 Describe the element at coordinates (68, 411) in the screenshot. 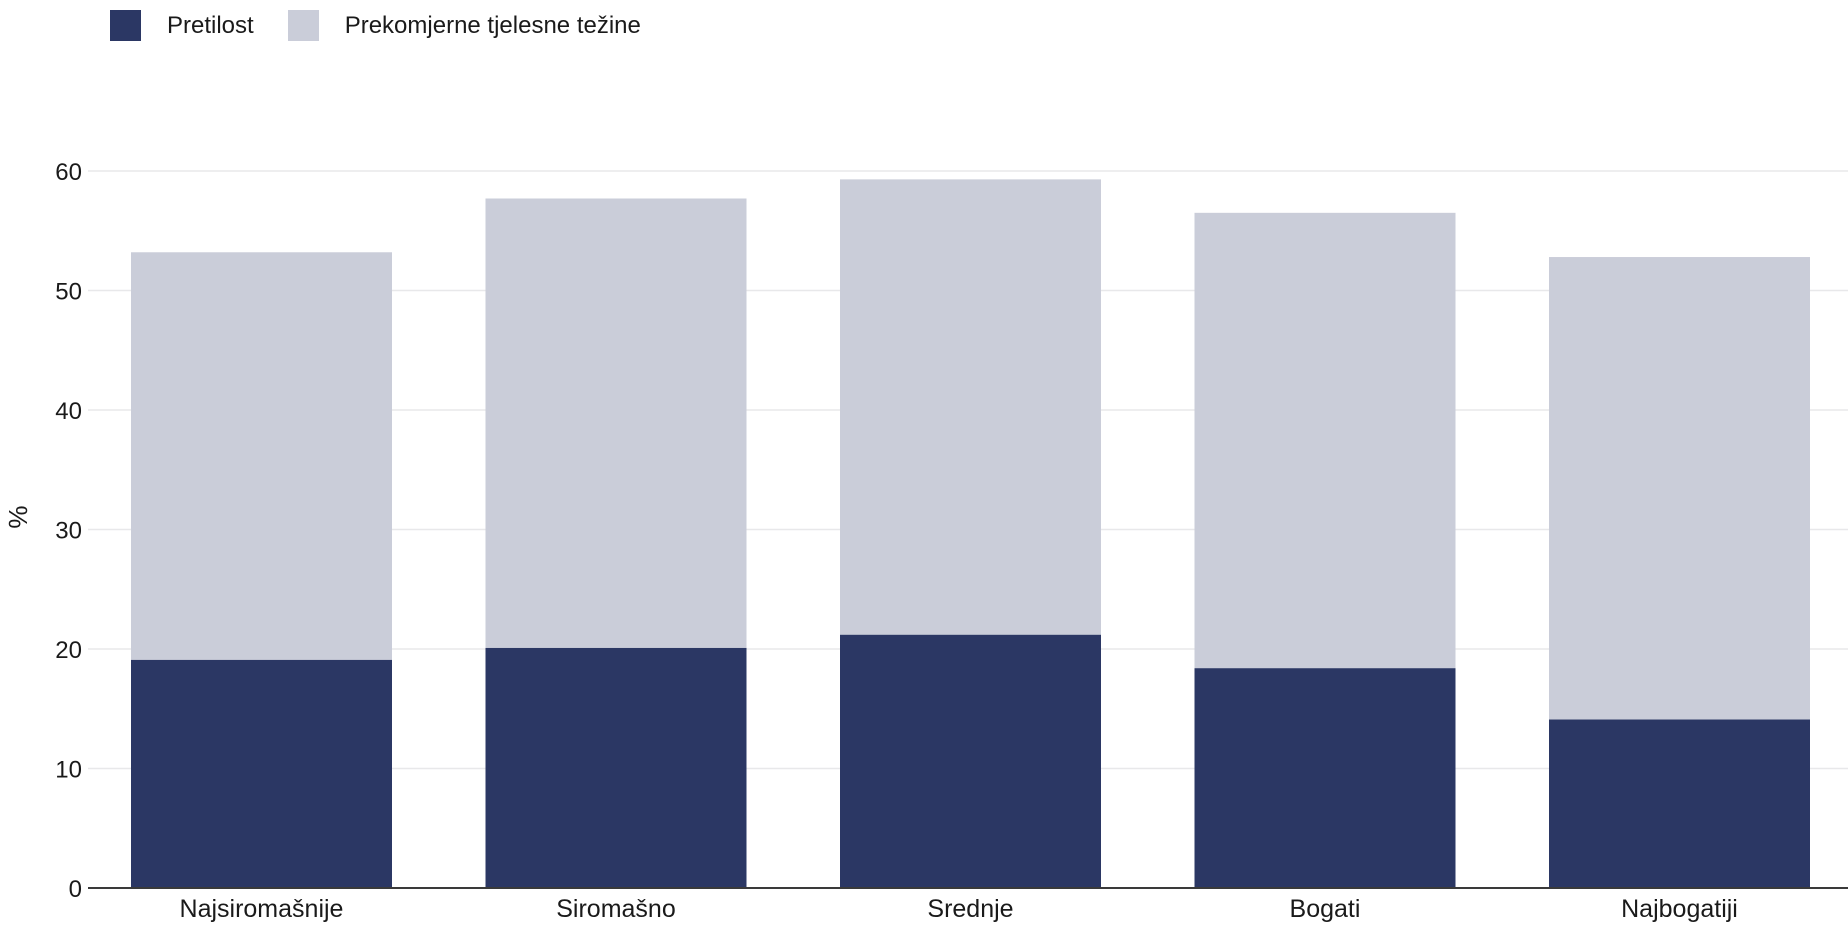

I see `y-tick-label-40: 40` at that location.